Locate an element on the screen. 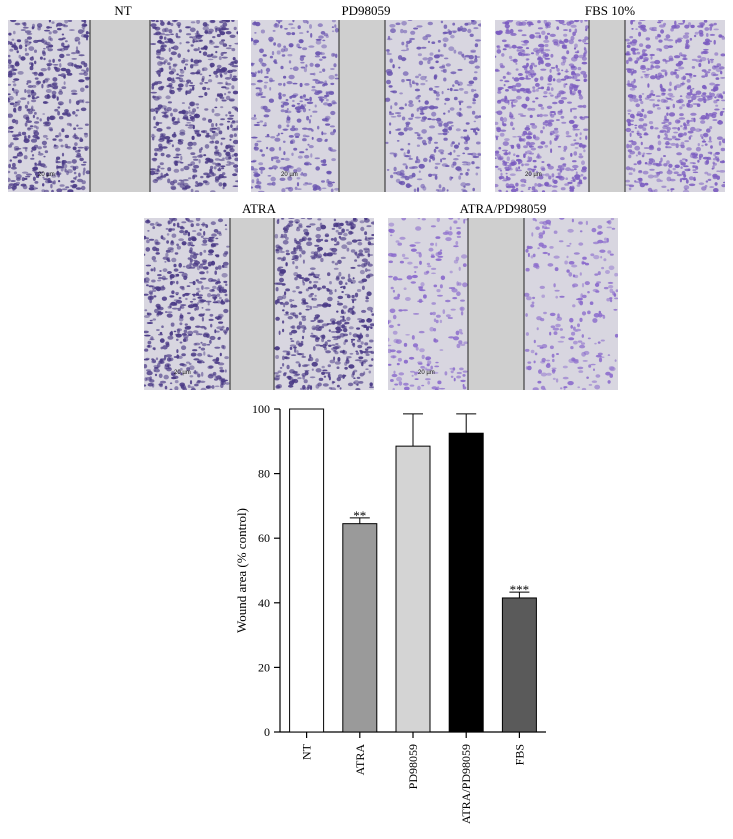 The width and height of the screenshot is (733, 839). bar-atra is located at coordinates (360, 628).